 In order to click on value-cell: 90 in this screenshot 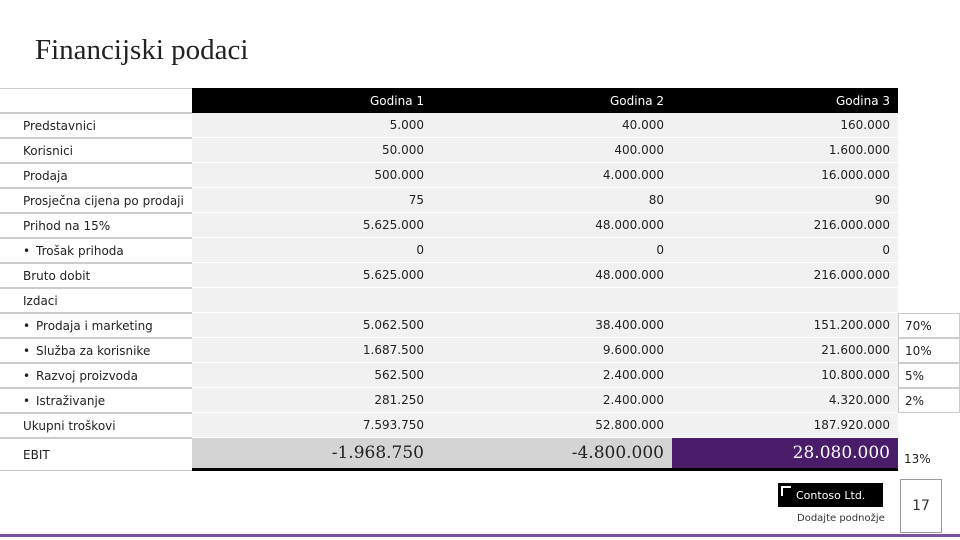, I will do `click(785, 200)`.